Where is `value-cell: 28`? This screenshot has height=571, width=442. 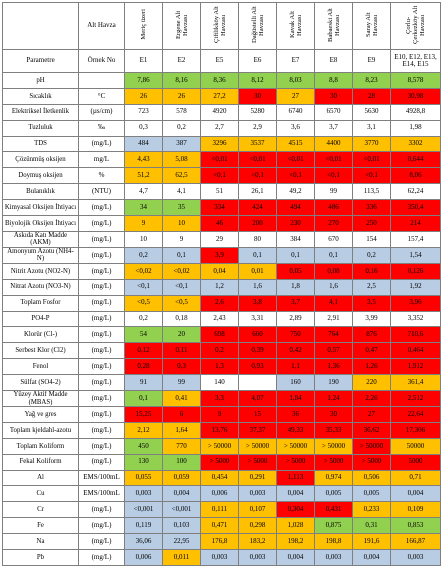
value-cell: 28 is located at coordinates (371, 96).